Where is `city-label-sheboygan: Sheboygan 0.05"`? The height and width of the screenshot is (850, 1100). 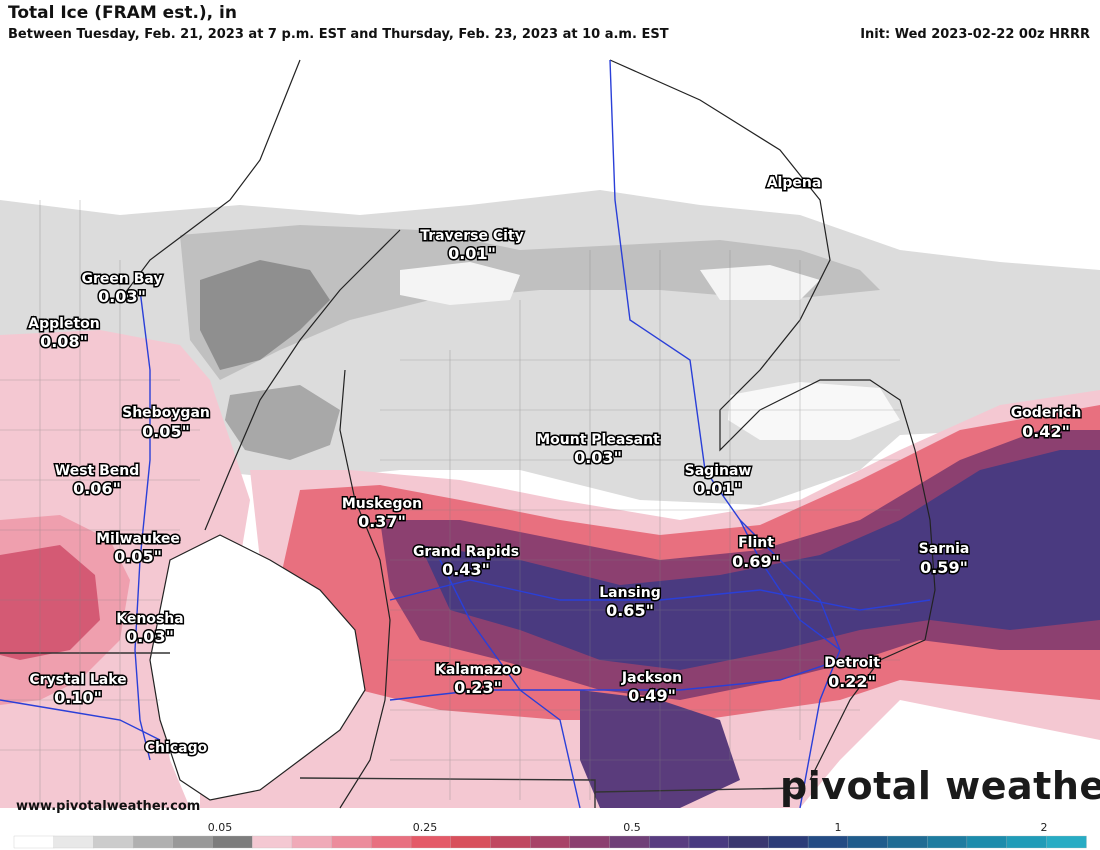
city-label-sheboygan: Sheboygan 0.05" is located at coordinates (166, 423).